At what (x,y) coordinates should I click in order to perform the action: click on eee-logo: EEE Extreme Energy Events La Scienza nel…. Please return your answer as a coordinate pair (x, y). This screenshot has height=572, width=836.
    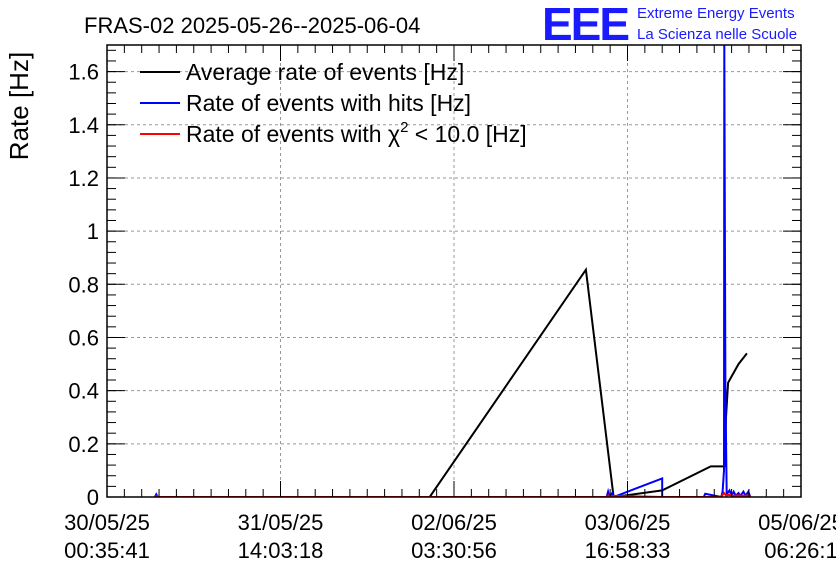
    Looking at the image, I should click on (669, 25).